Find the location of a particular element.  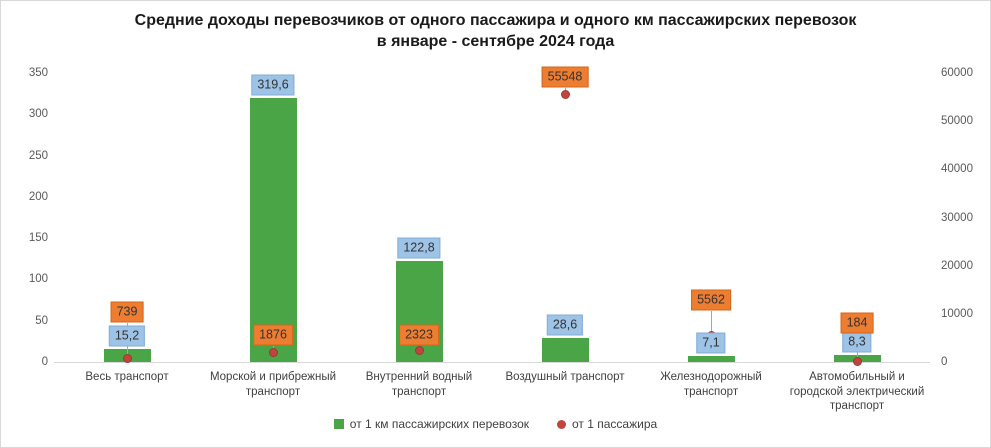

bar-value-label: 7,1 is located at coordinates (711, 343).